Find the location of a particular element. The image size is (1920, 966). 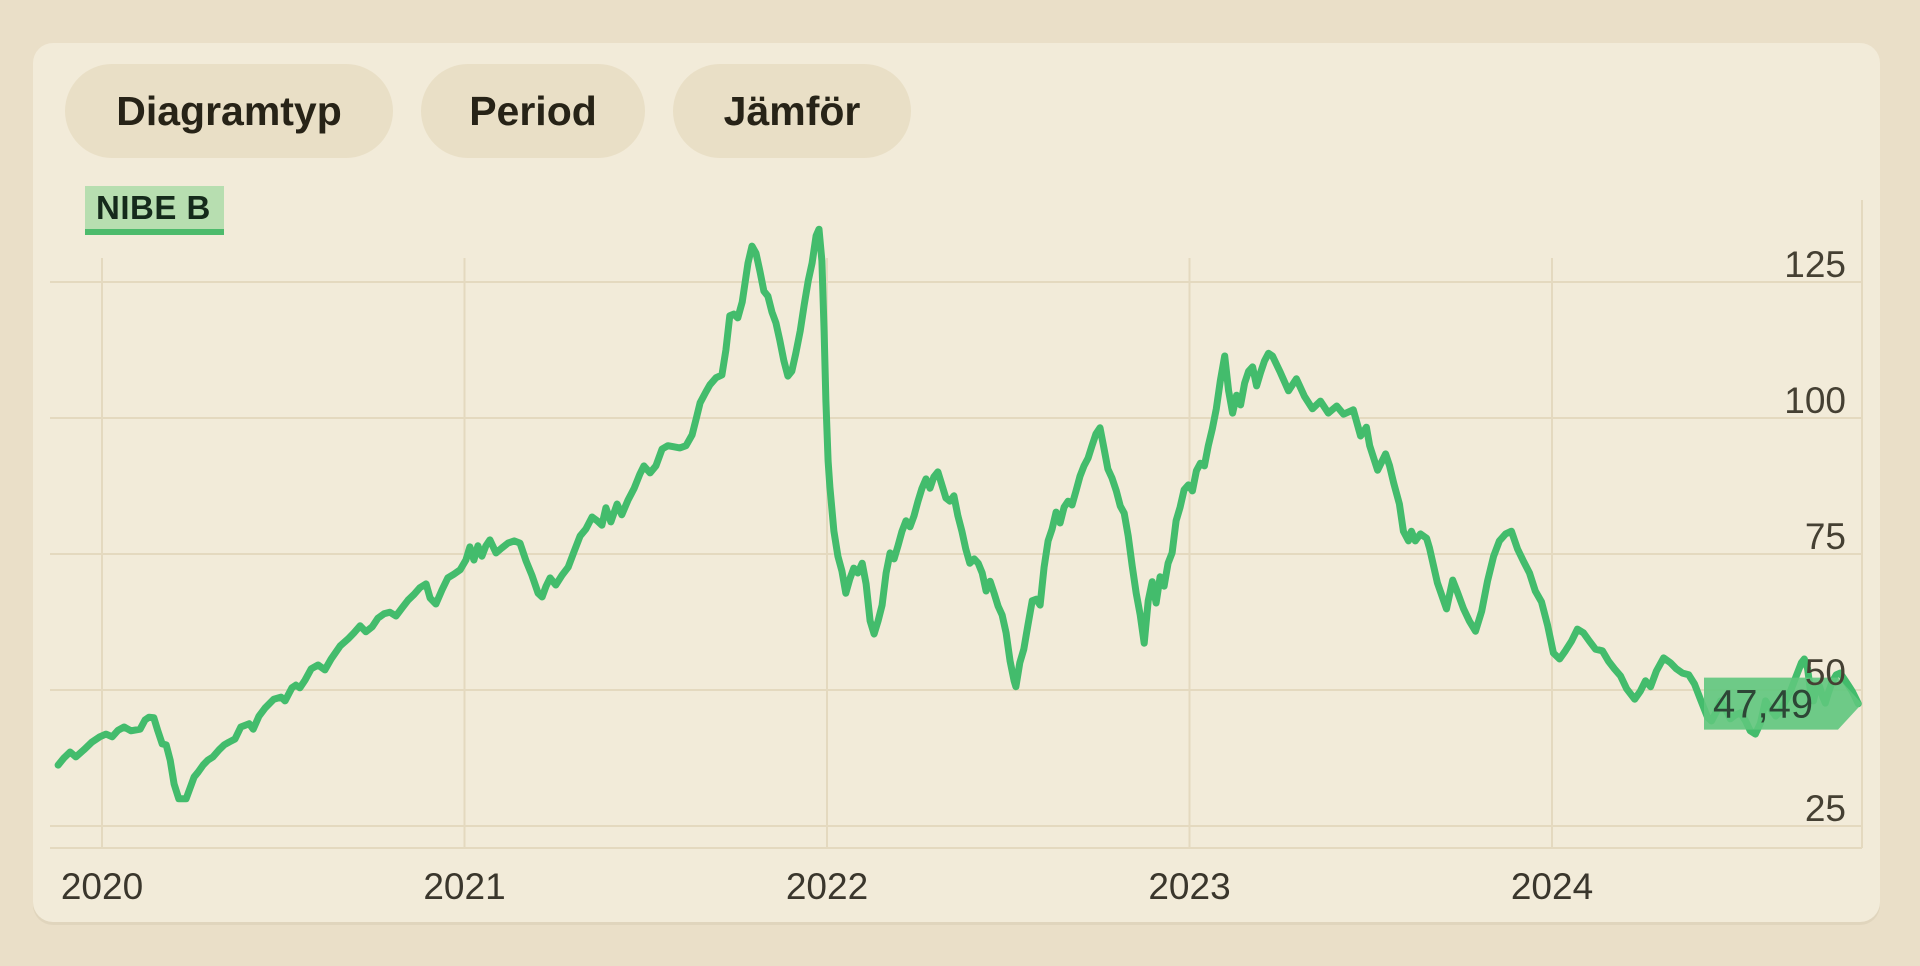

chart-toolbar: Diagramtyp Period Jämför is located at coordinates (488, 111).